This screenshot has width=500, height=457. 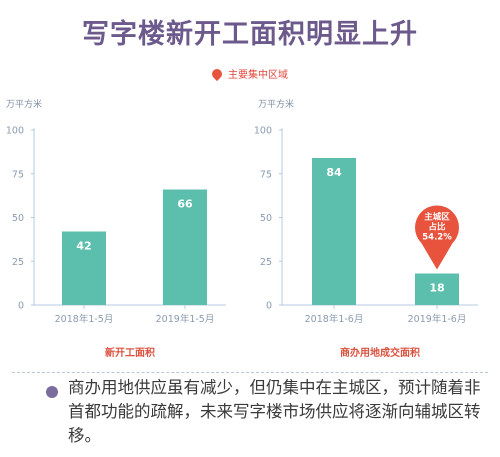 What do you see at coordinates (83, 246) in the screenshot?
I see `bar-value-label: 42` at bounding box center [83, 246].